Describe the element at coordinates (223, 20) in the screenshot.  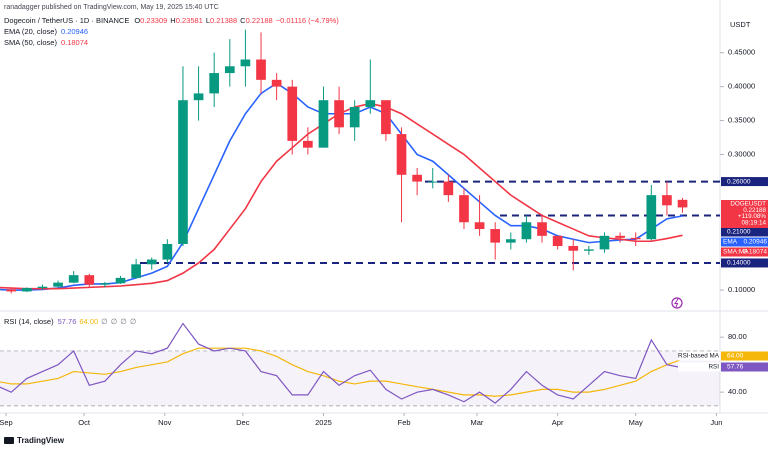
I see `ohlc-value: 0.21388` at that location.